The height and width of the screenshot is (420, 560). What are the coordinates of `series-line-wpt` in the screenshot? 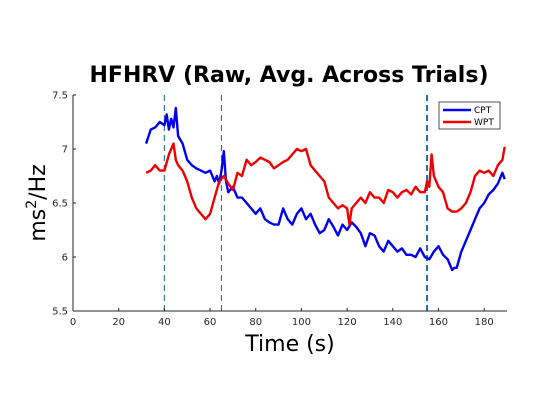 It's located at (325, 184).